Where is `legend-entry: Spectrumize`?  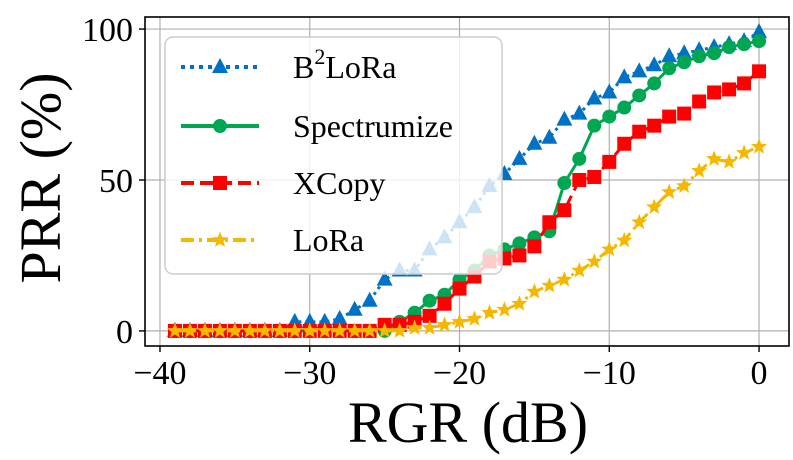 legend-entry: Spectrumize is located at coordinates (317, 126).